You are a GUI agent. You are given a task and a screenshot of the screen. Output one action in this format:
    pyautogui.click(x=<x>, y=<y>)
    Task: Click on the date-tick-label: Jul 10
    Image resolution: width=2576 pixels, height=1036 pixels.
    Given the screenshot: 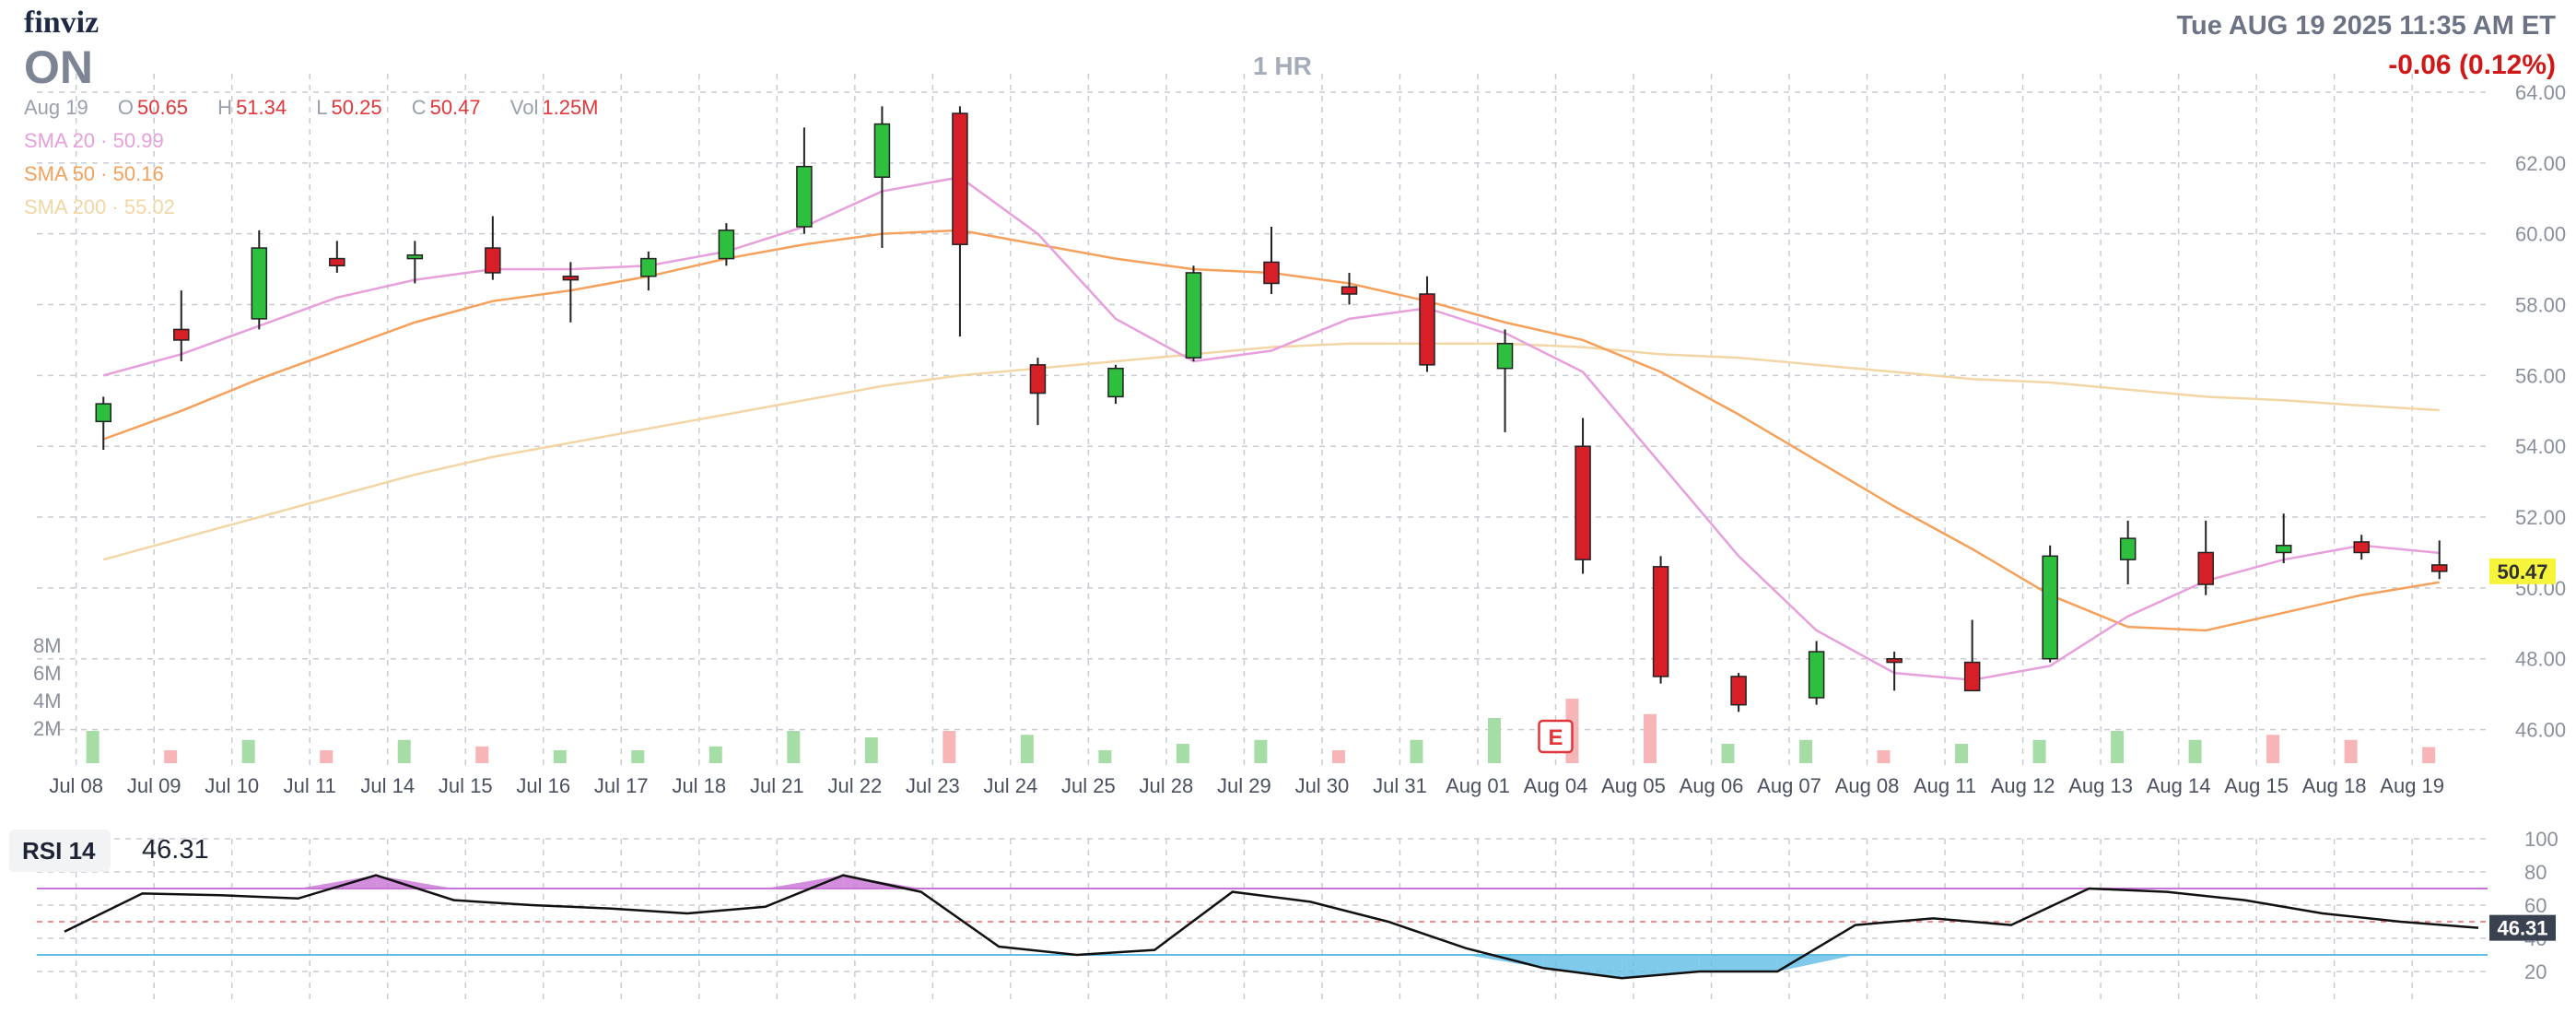 What is the action you would take?
    pyautogui.click(x=232, y=786)
    